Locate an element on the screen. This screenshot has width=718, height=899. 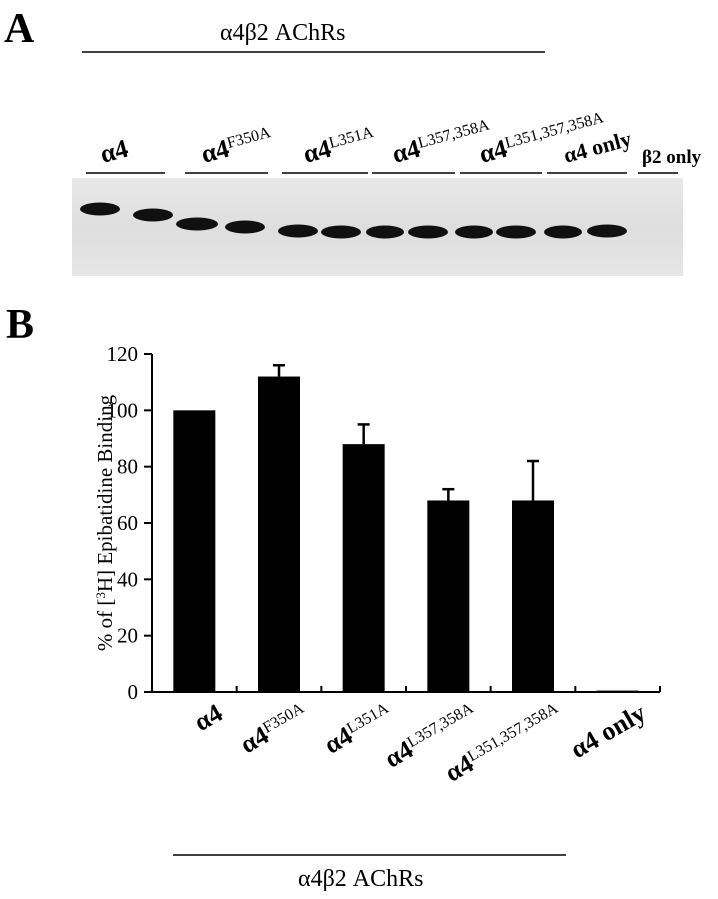
y-axis-title: % of [3H] Epibatidine Binding is located at coordinates (105, 522).